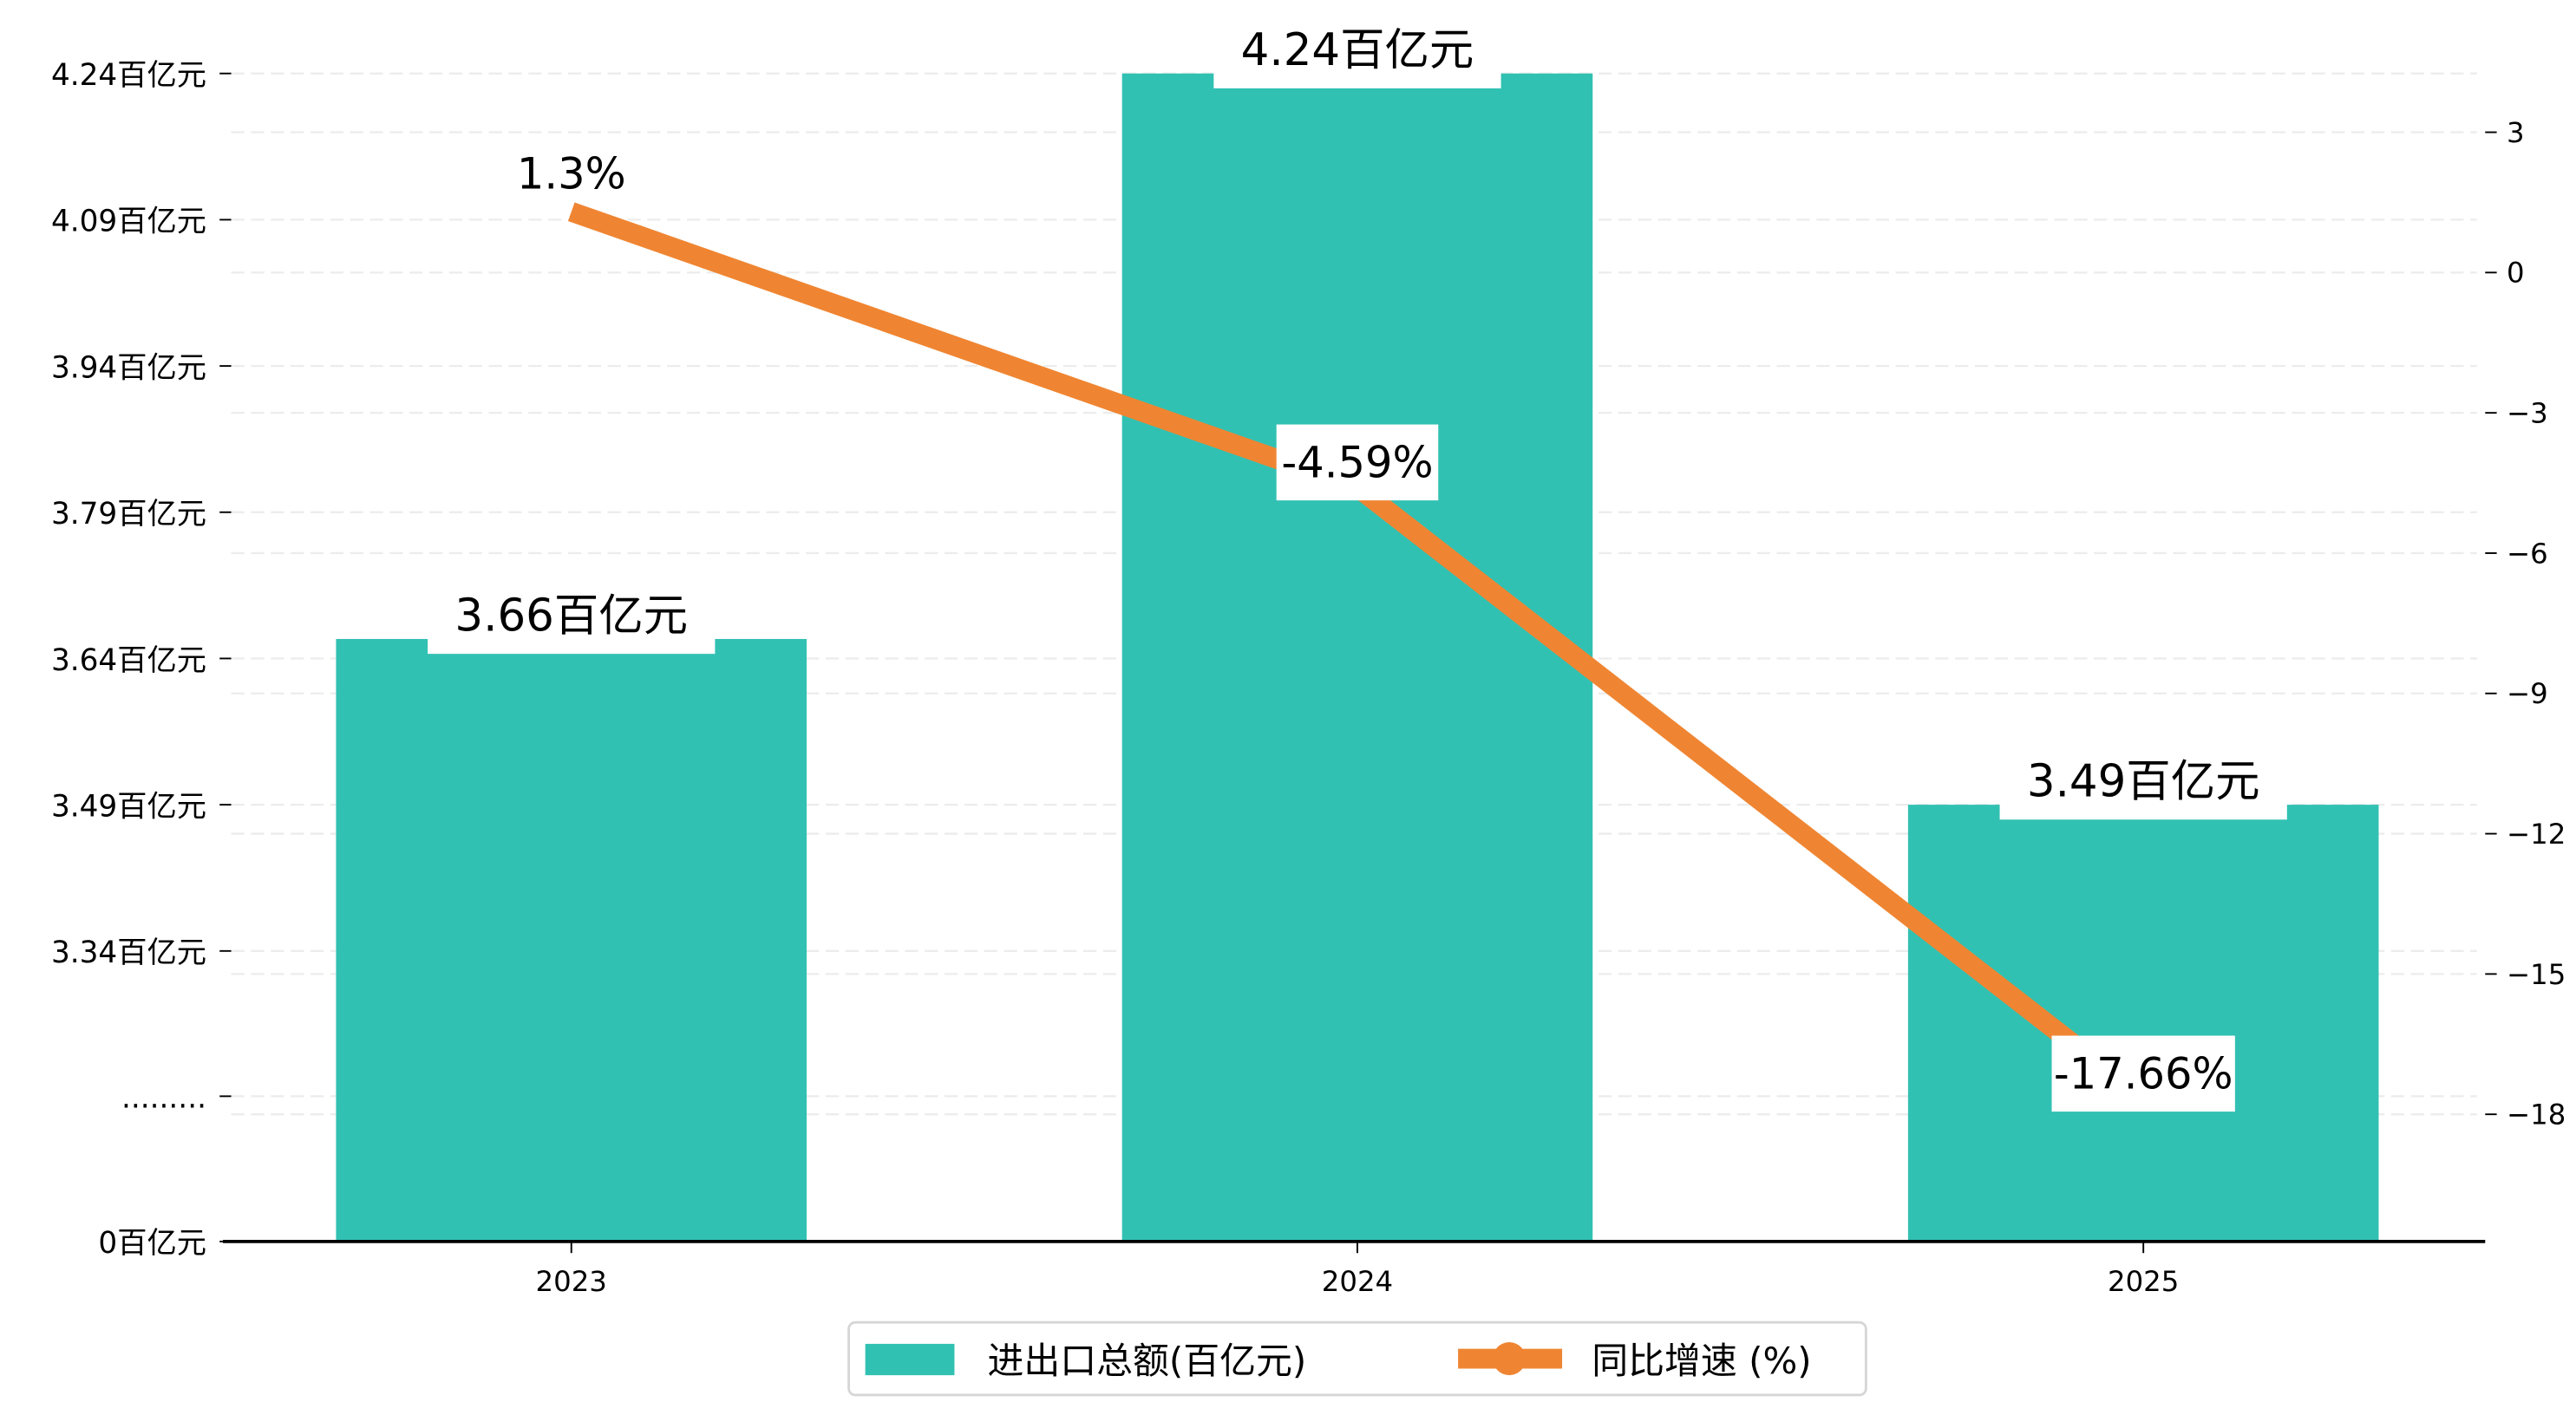 Image resolution: width=2576 pixels, height=1415 pixels. What do you see at coordinates (128, 75) in the screenshot?
I see `left-axis-tick-label: 4.24百亿元` at bounding box center [128, 75].